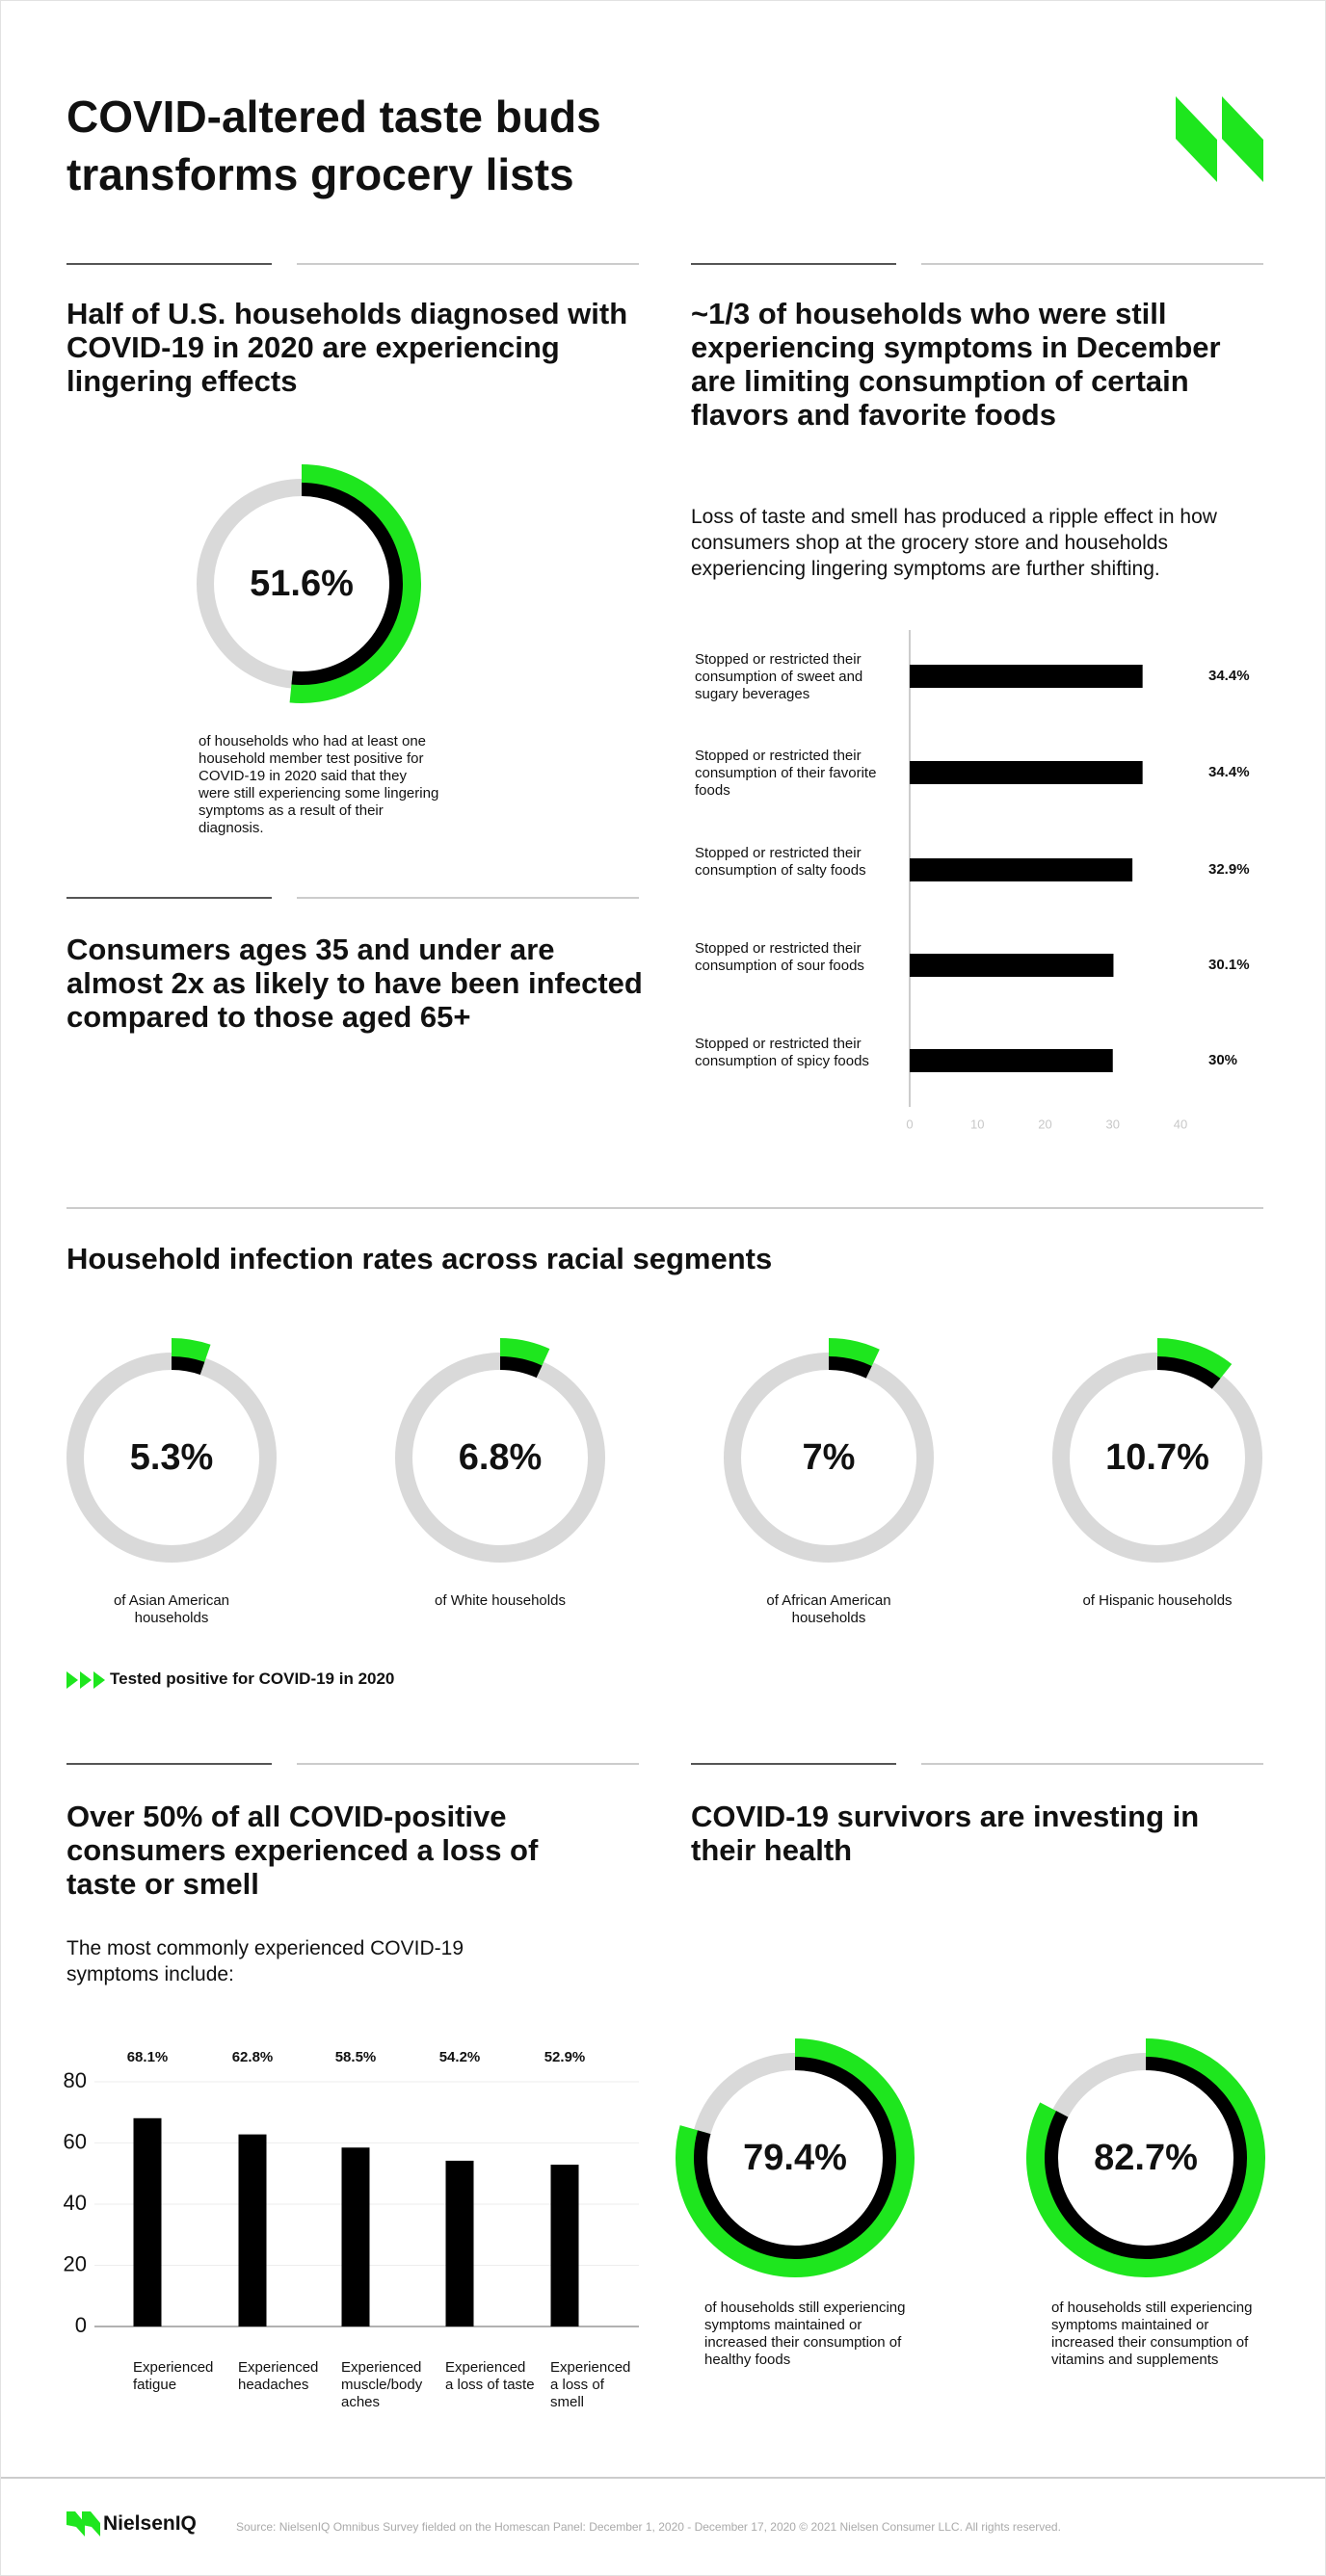  Describe the element at coordinates (590, 2384) in the screenshot. I see `category-label: Experienced a loss of smell` at that location.